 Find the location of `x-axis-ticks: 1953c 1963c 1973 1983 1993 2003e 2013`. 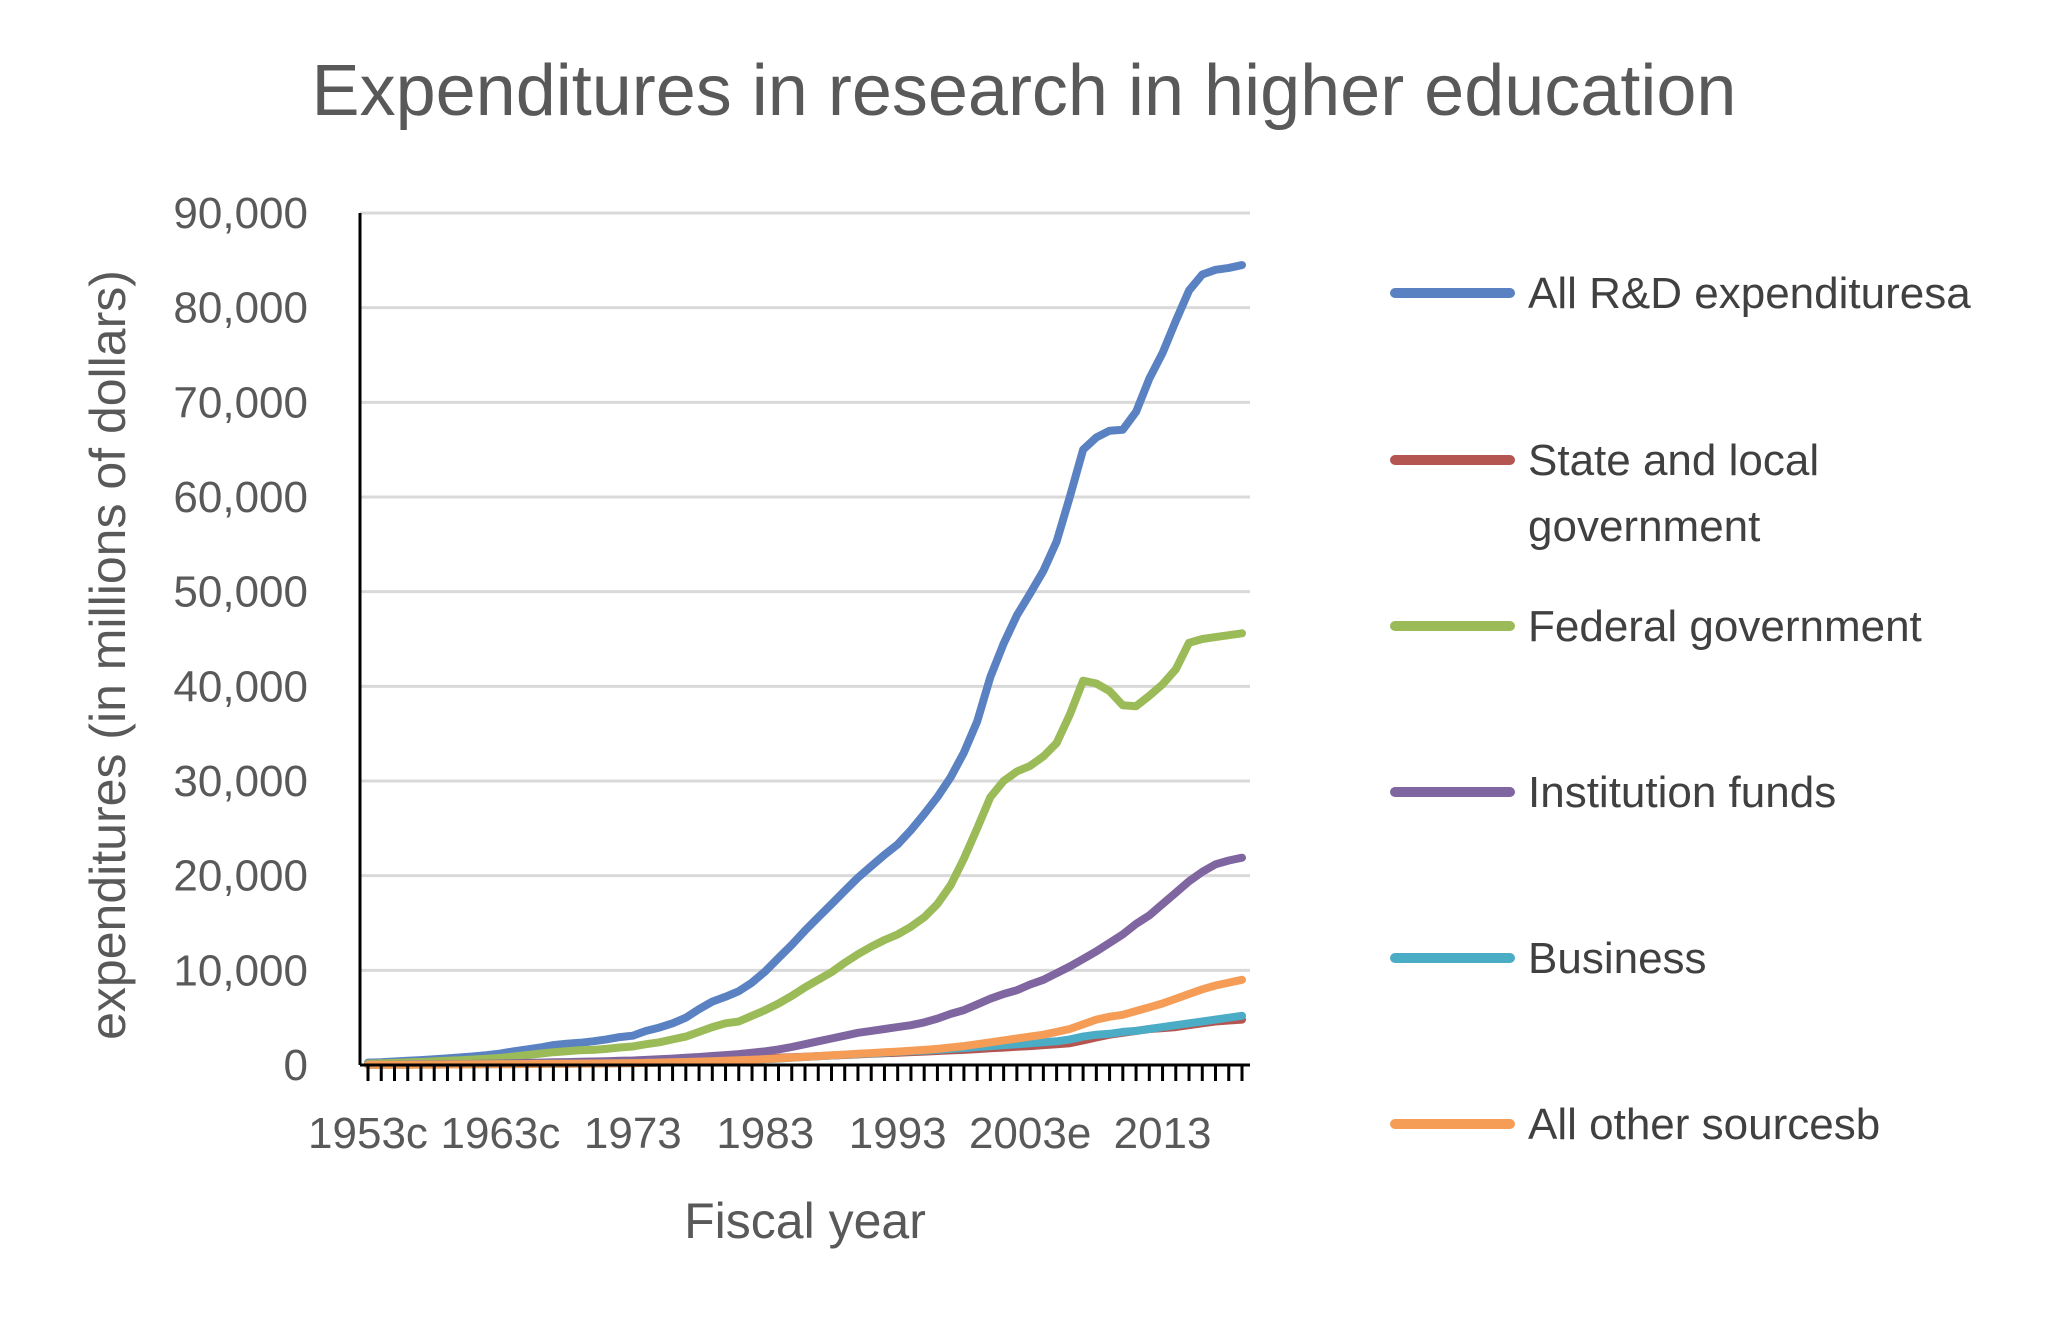

x-axis-ticks: 1953c 1963c 1973 1983 1993 2003e 2013 is located at coordinates (759, 1133).